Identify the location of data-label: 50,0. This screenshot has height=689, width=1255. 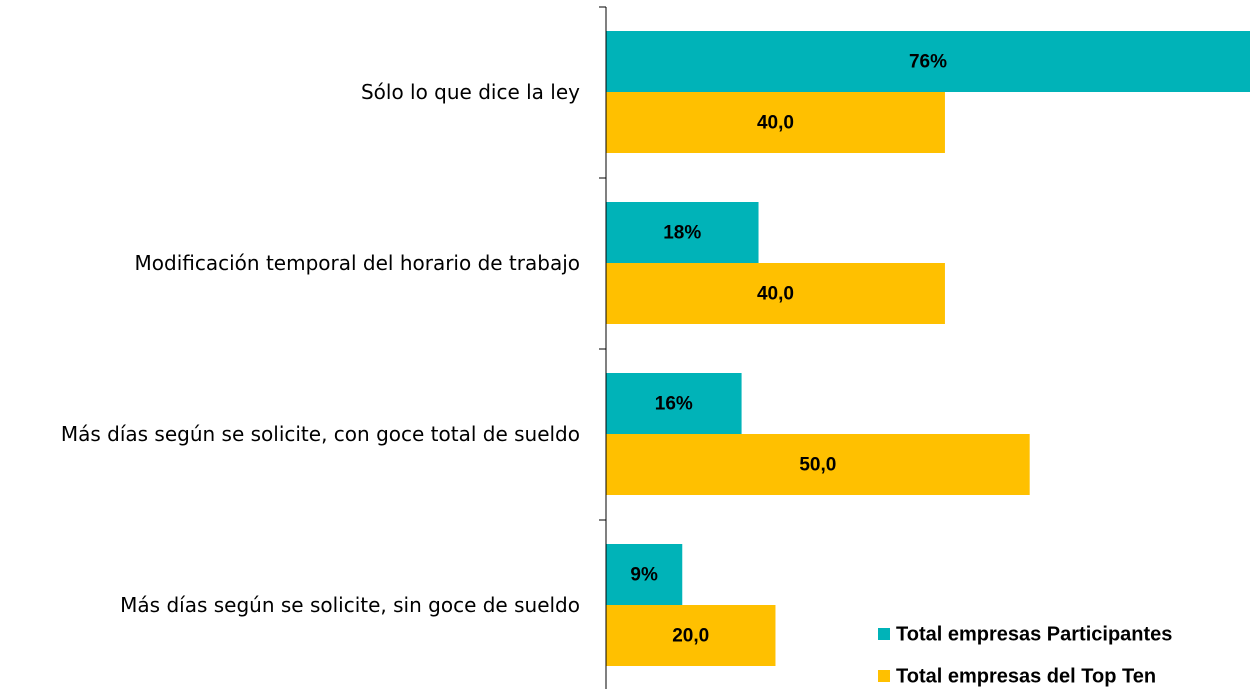
(817, 465).